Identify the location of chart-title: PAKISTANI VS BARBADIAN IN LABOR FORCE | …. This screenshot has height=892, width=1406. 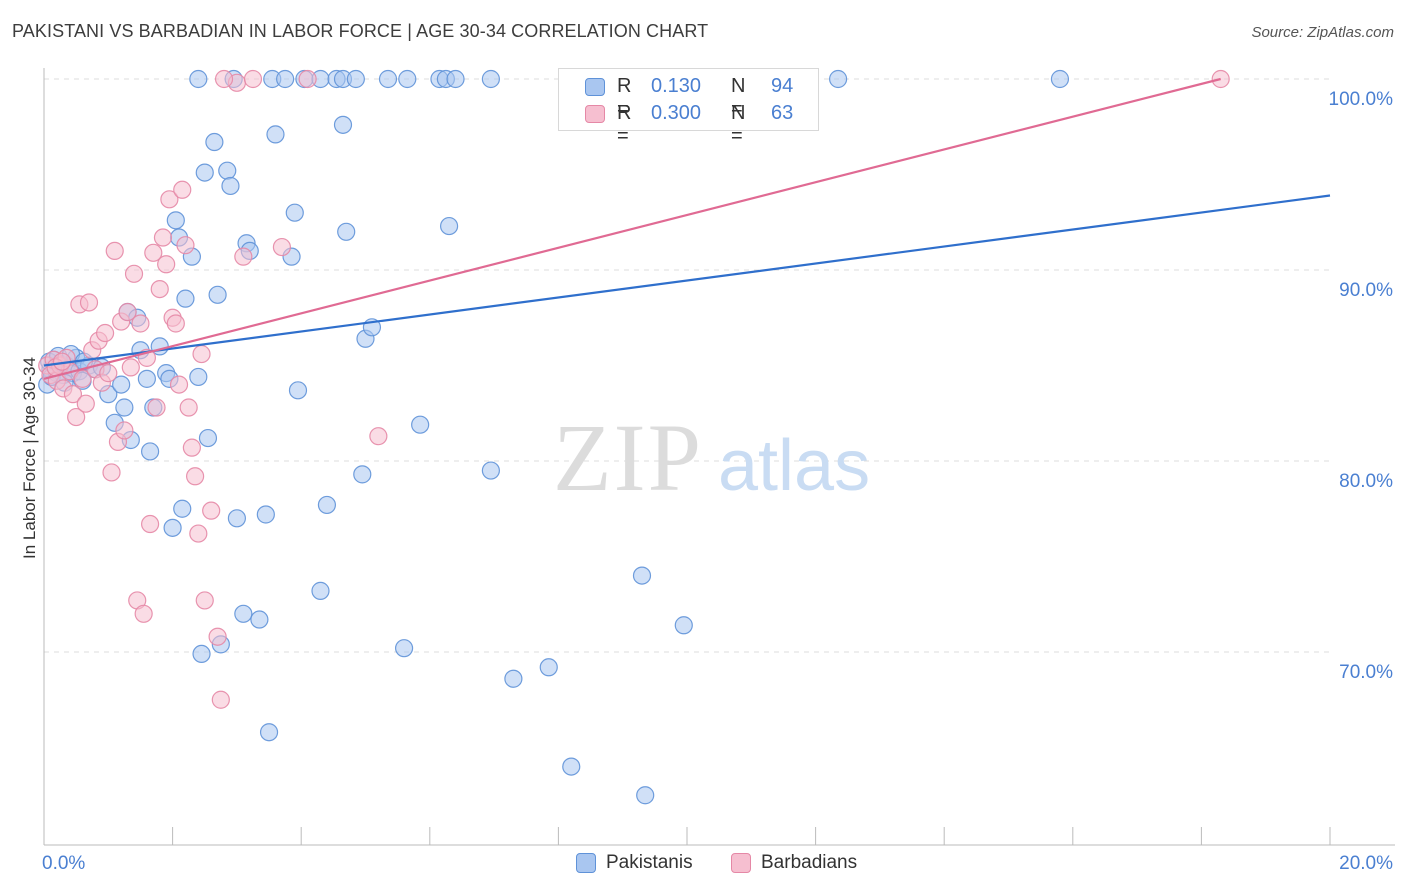
(360, 31).